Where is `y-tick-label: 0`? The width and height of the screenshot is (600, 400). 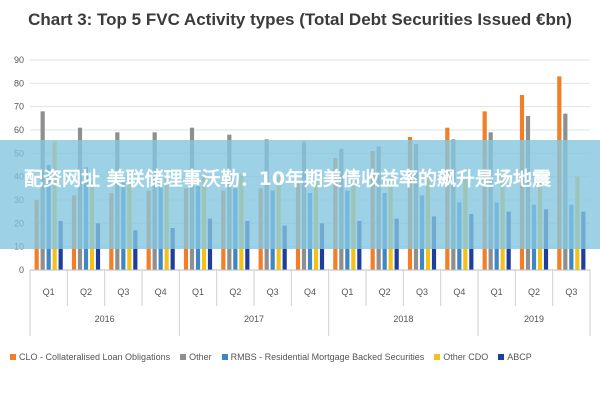
y-tick-label: 0 is located at coordinates (21, 270).